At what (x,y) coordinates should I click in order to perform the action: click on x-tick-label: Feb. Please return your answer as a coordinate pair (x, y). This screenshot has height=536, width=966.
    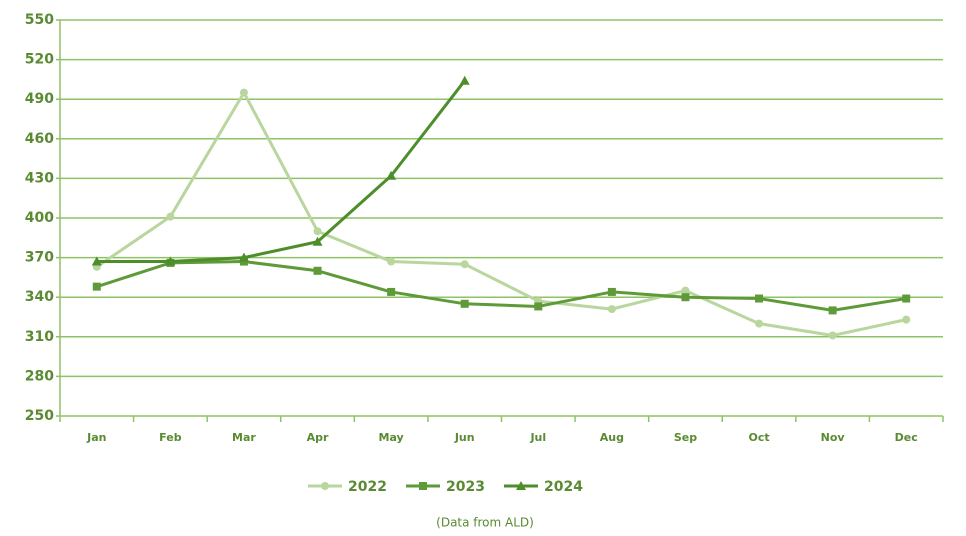
    Looking at the image, I should click on (170, 437).